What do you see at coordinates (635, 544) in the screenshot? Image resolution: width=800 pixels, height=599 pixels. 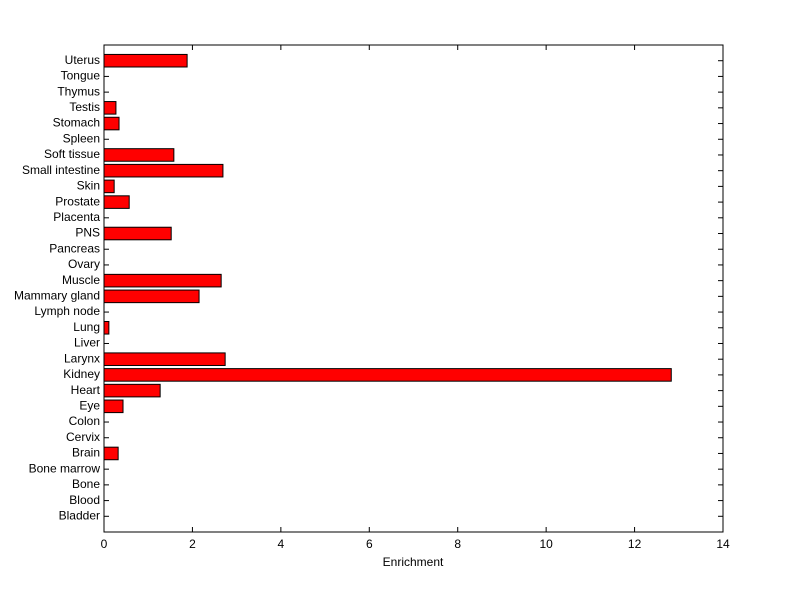 I see `x-tick-label: 12` at bounding box center [635, 544].